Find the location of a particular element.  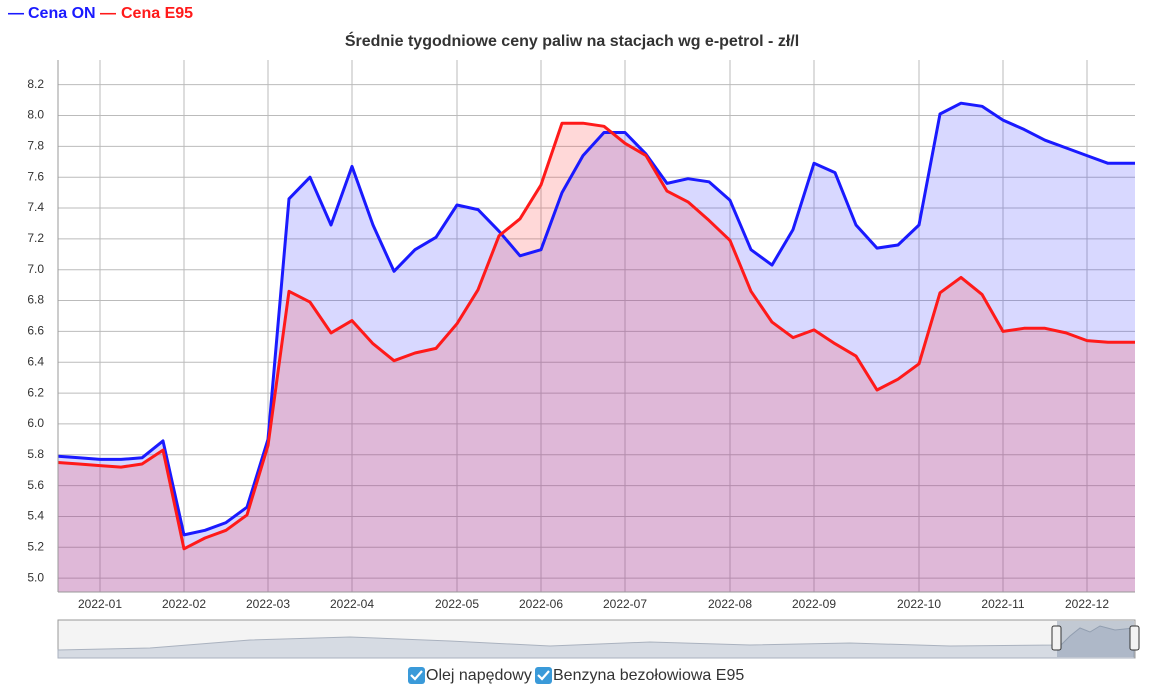

y-tick-label: 6.6 is located at coordinates (35, 331).